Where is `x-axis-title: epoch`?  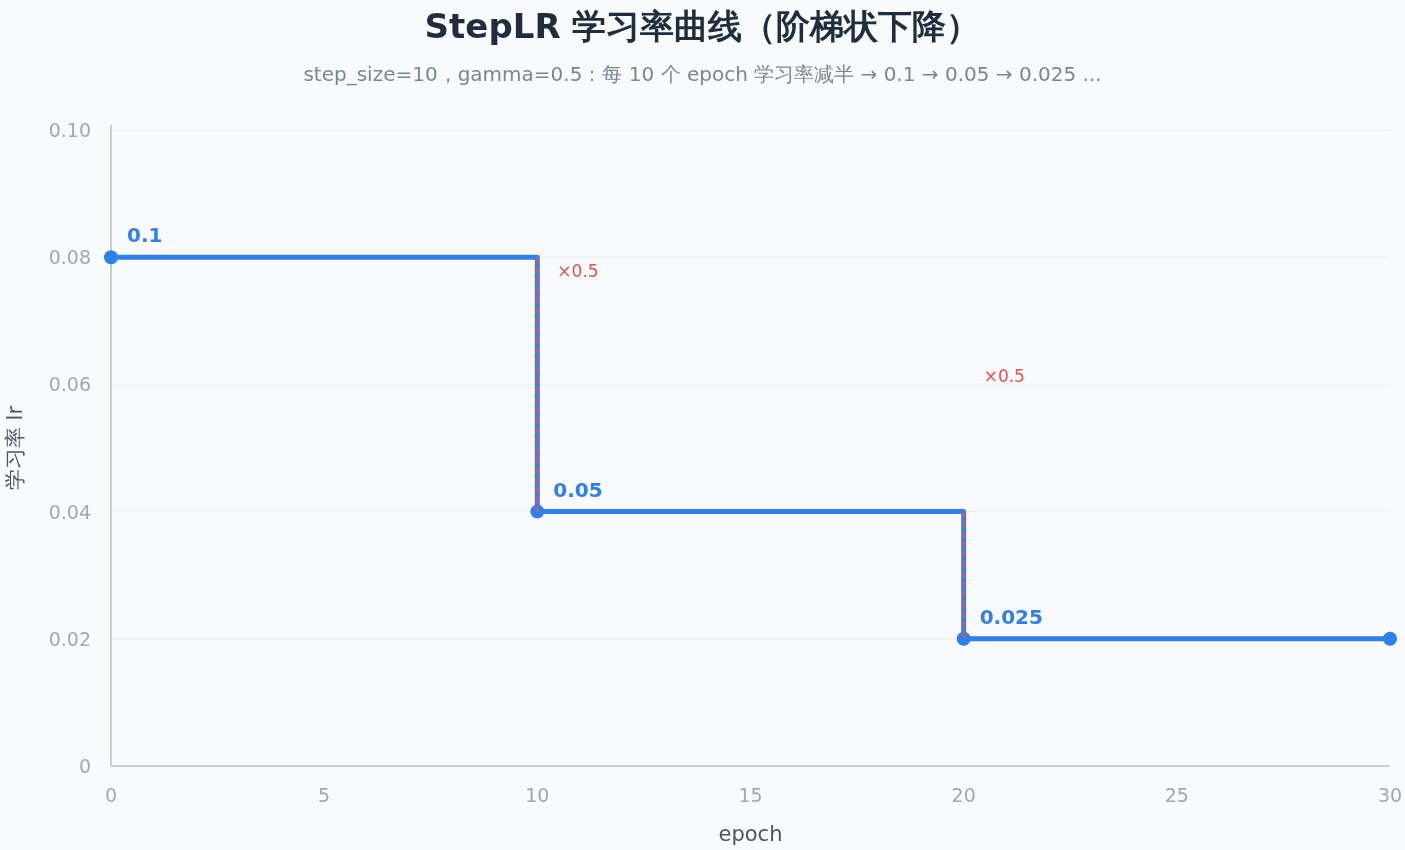 x-axis-title: epoch is located at coordinates (750, 834).